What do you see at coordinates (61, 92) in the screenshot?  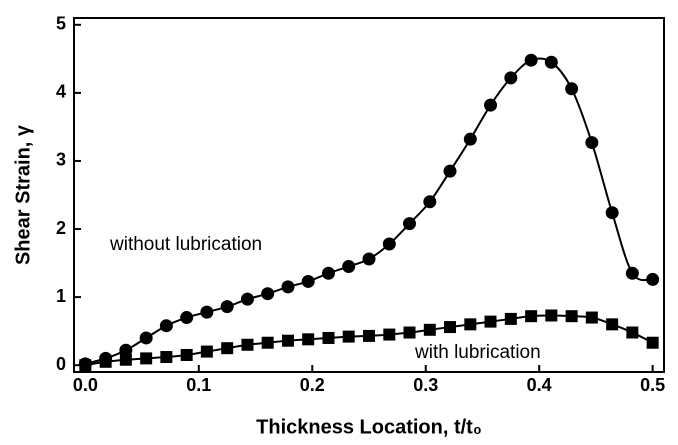 I see `y-tick-label: 4` at bounding box center [61, 92].